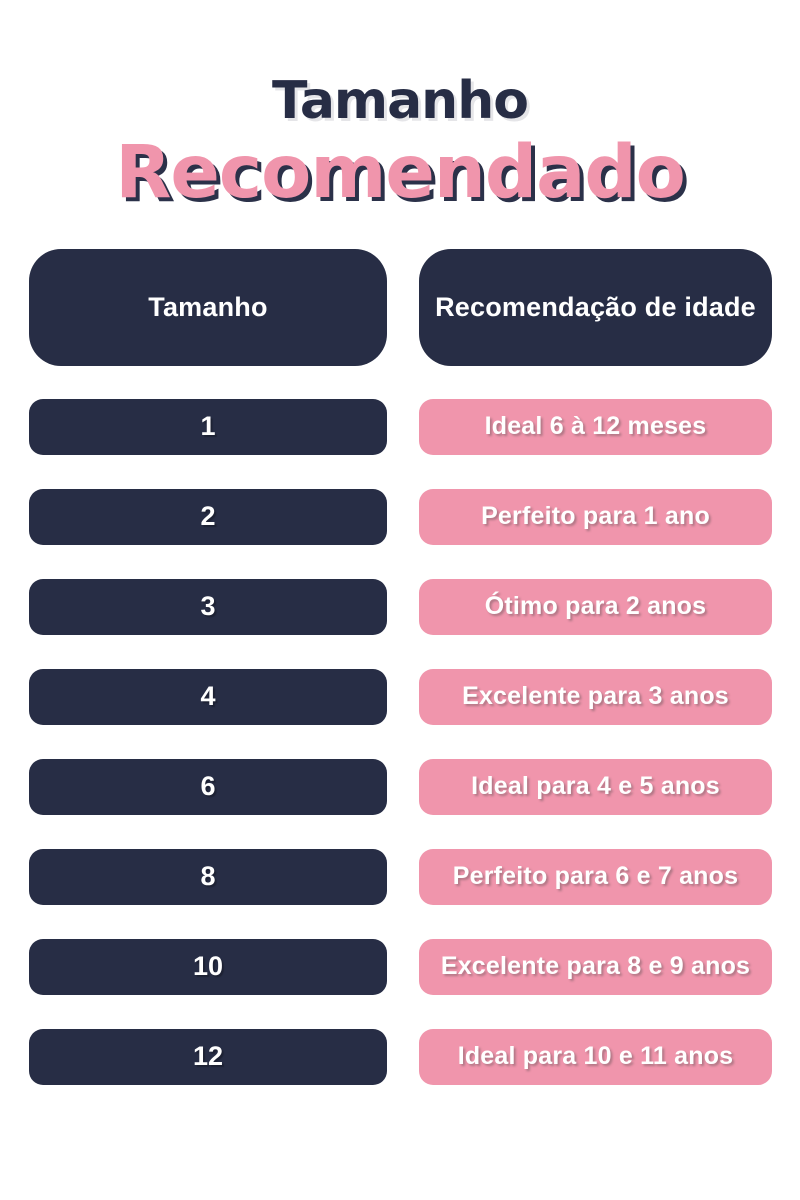 The image size is (800, 1200). I want to click on table-row: 3 Ótimo para 2 anos, so click(400, 606).